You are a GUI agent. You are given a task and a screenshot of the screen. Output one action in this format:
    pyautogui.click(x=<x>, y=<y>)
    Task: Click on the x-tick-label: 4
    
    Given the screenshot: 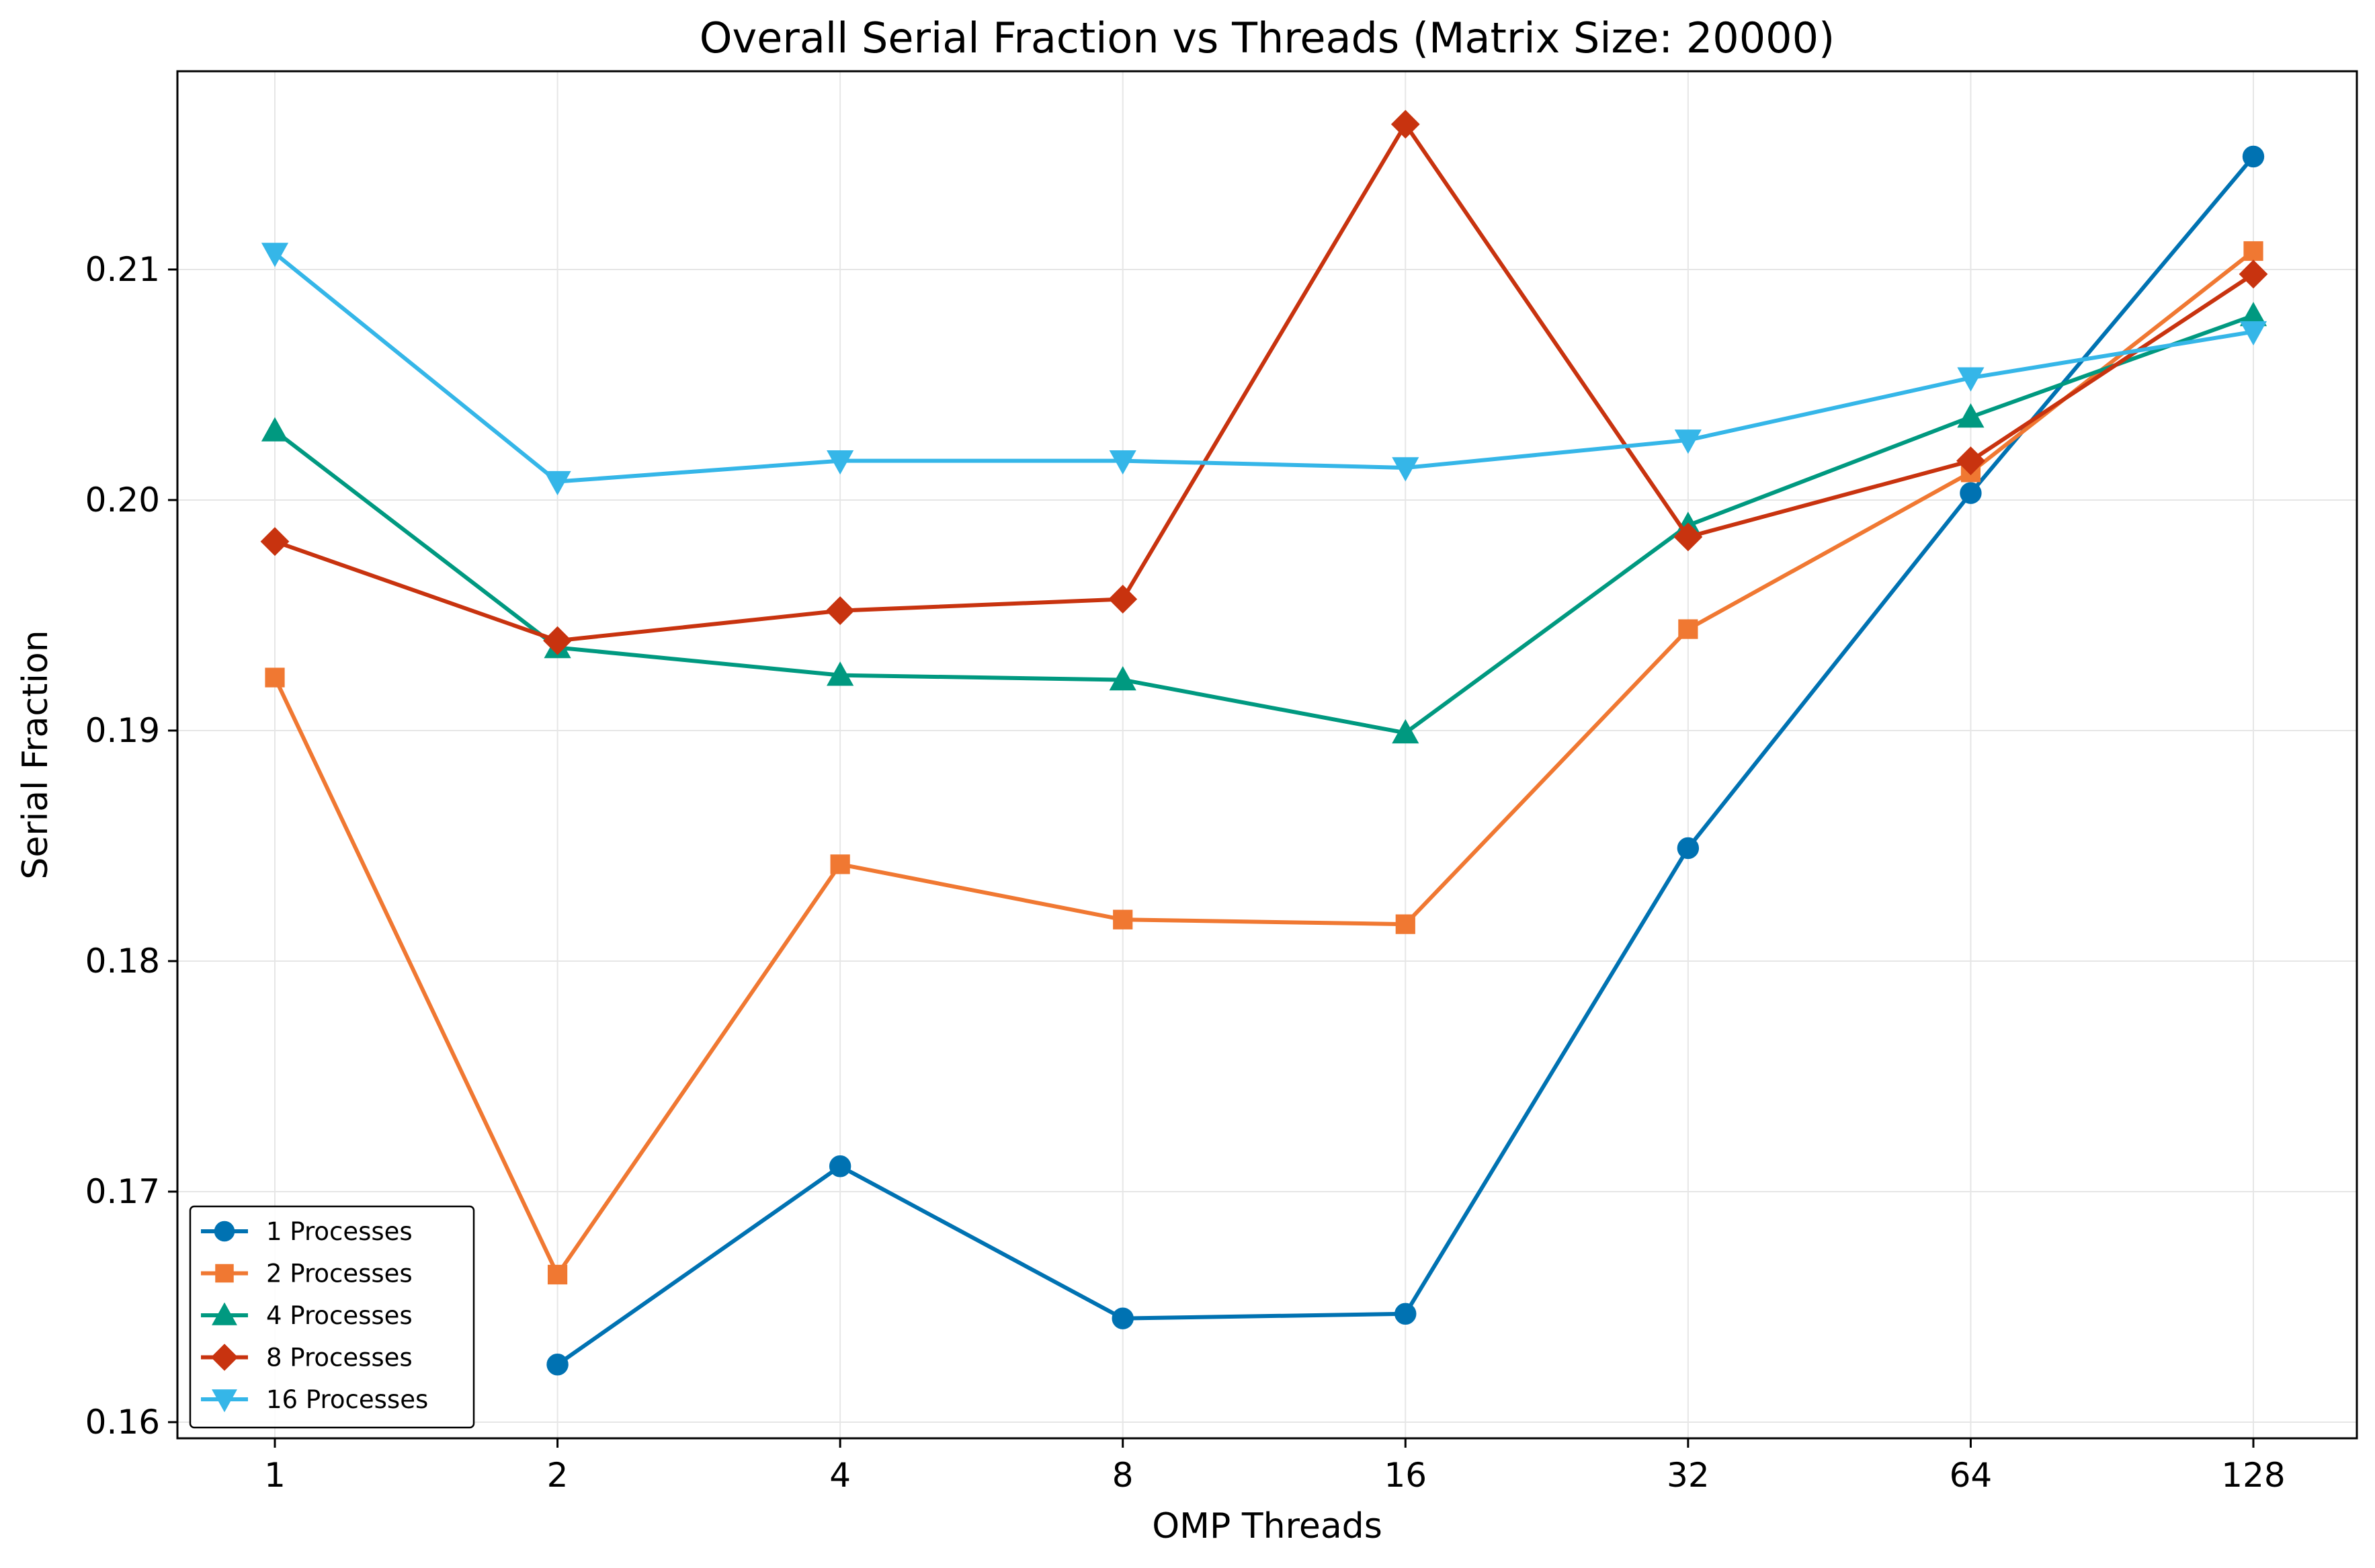 What is the action you would take?
    pyautogui.click(x=840, y=1476)
    